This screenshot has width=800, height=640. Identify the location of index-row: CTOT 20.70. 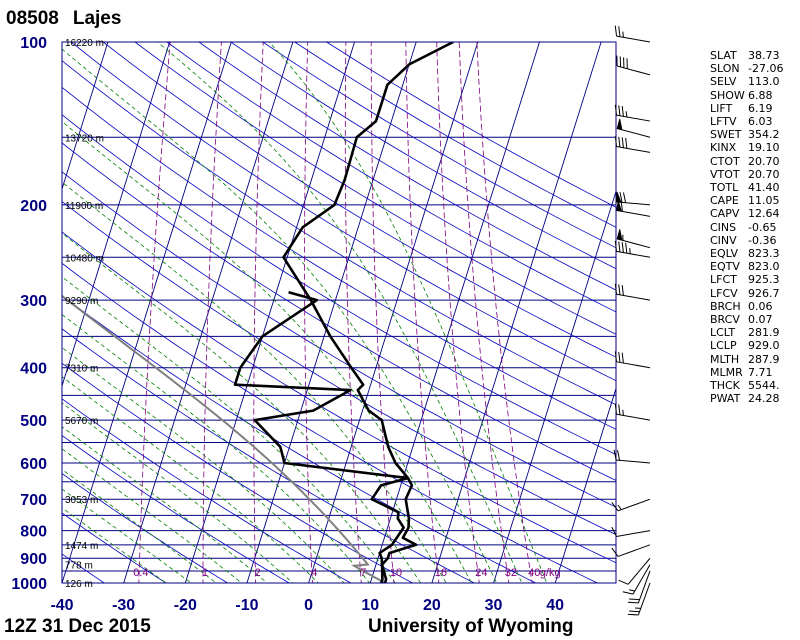
(751, 161).